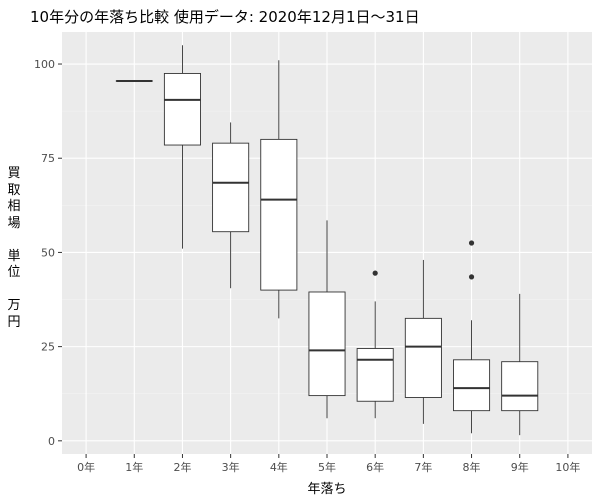 This screenshot has width=600, height=500. I want to click on box-9年, so click(520, 364).